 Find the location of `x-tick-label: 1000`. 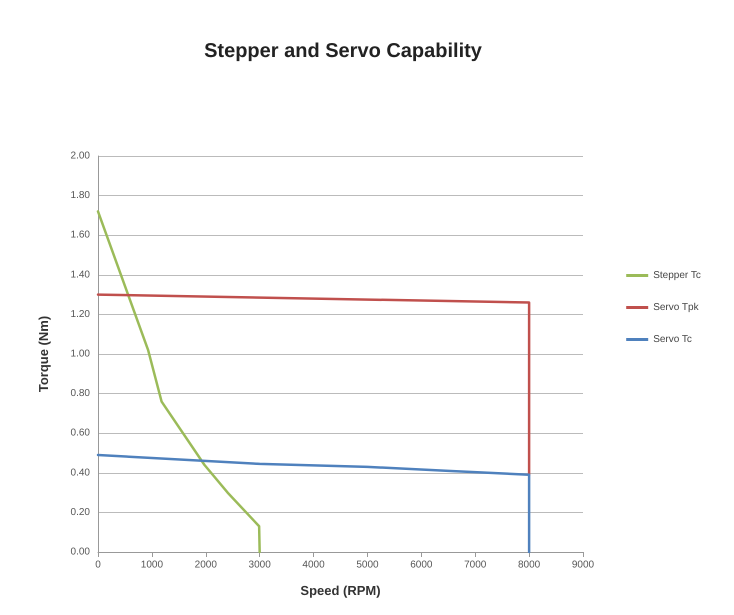

x-tick-label: 1000 is located at coordinates (152, 565).